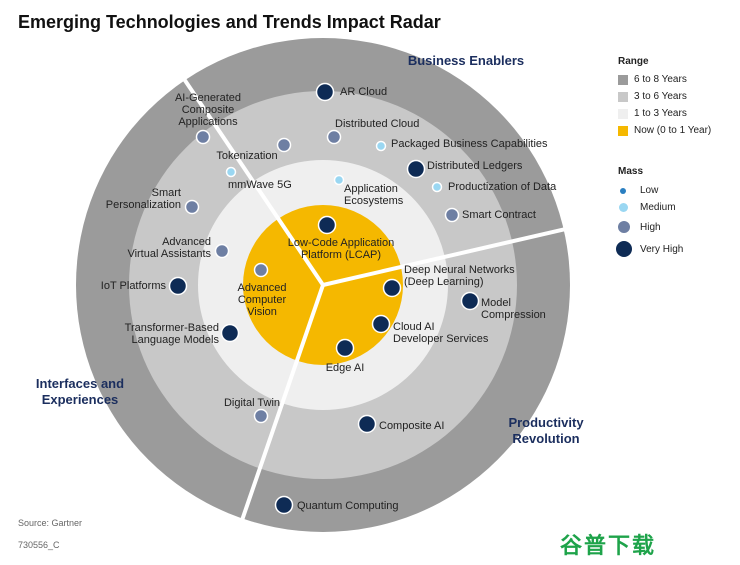  What do you see at coordinates (608, 545) in the screenshot?
I see `watermark-logo: 谷普下载` at bounding box center [608, 545].